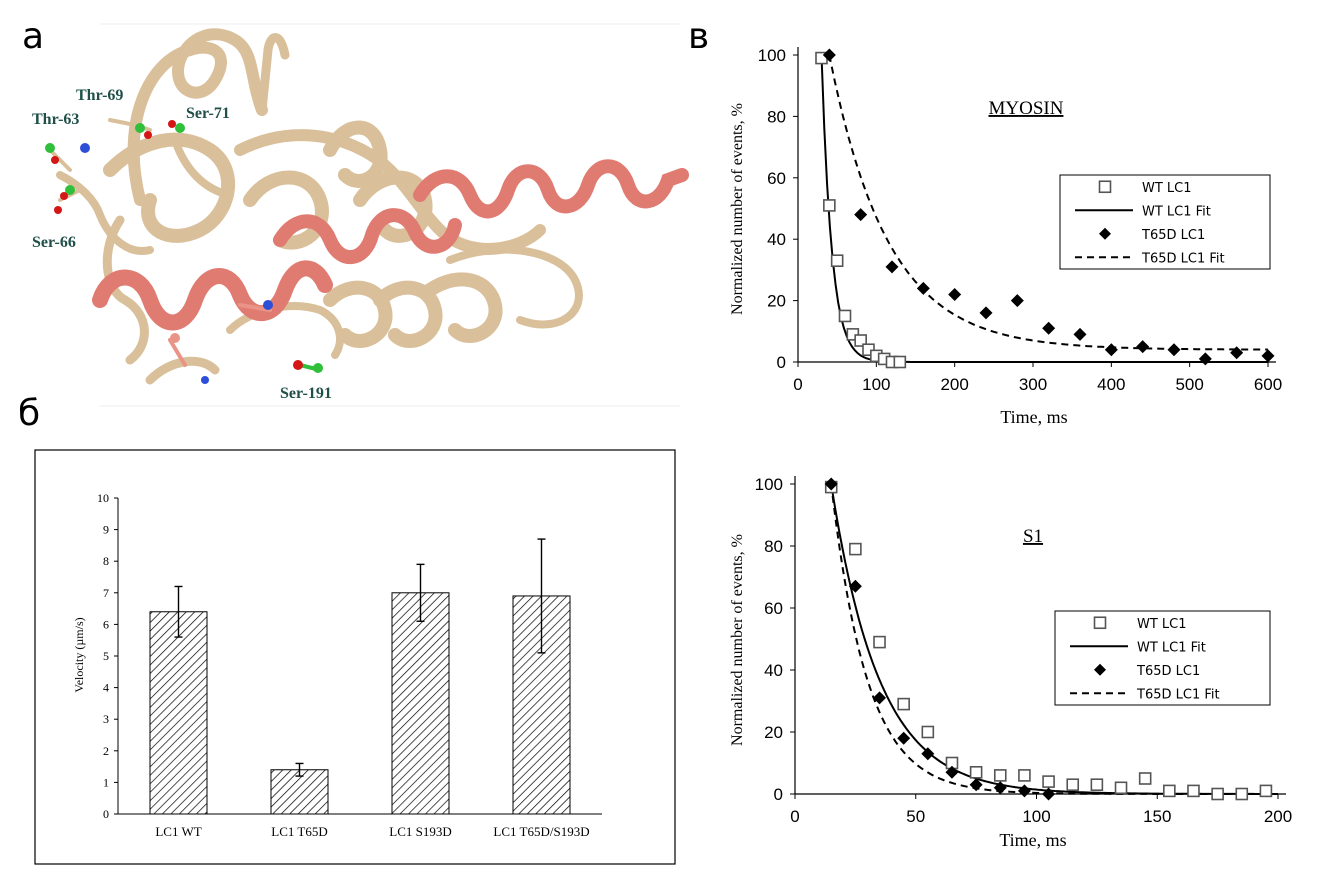  I want to click on s1-legend-t65d-marker, so click(1100, 669).